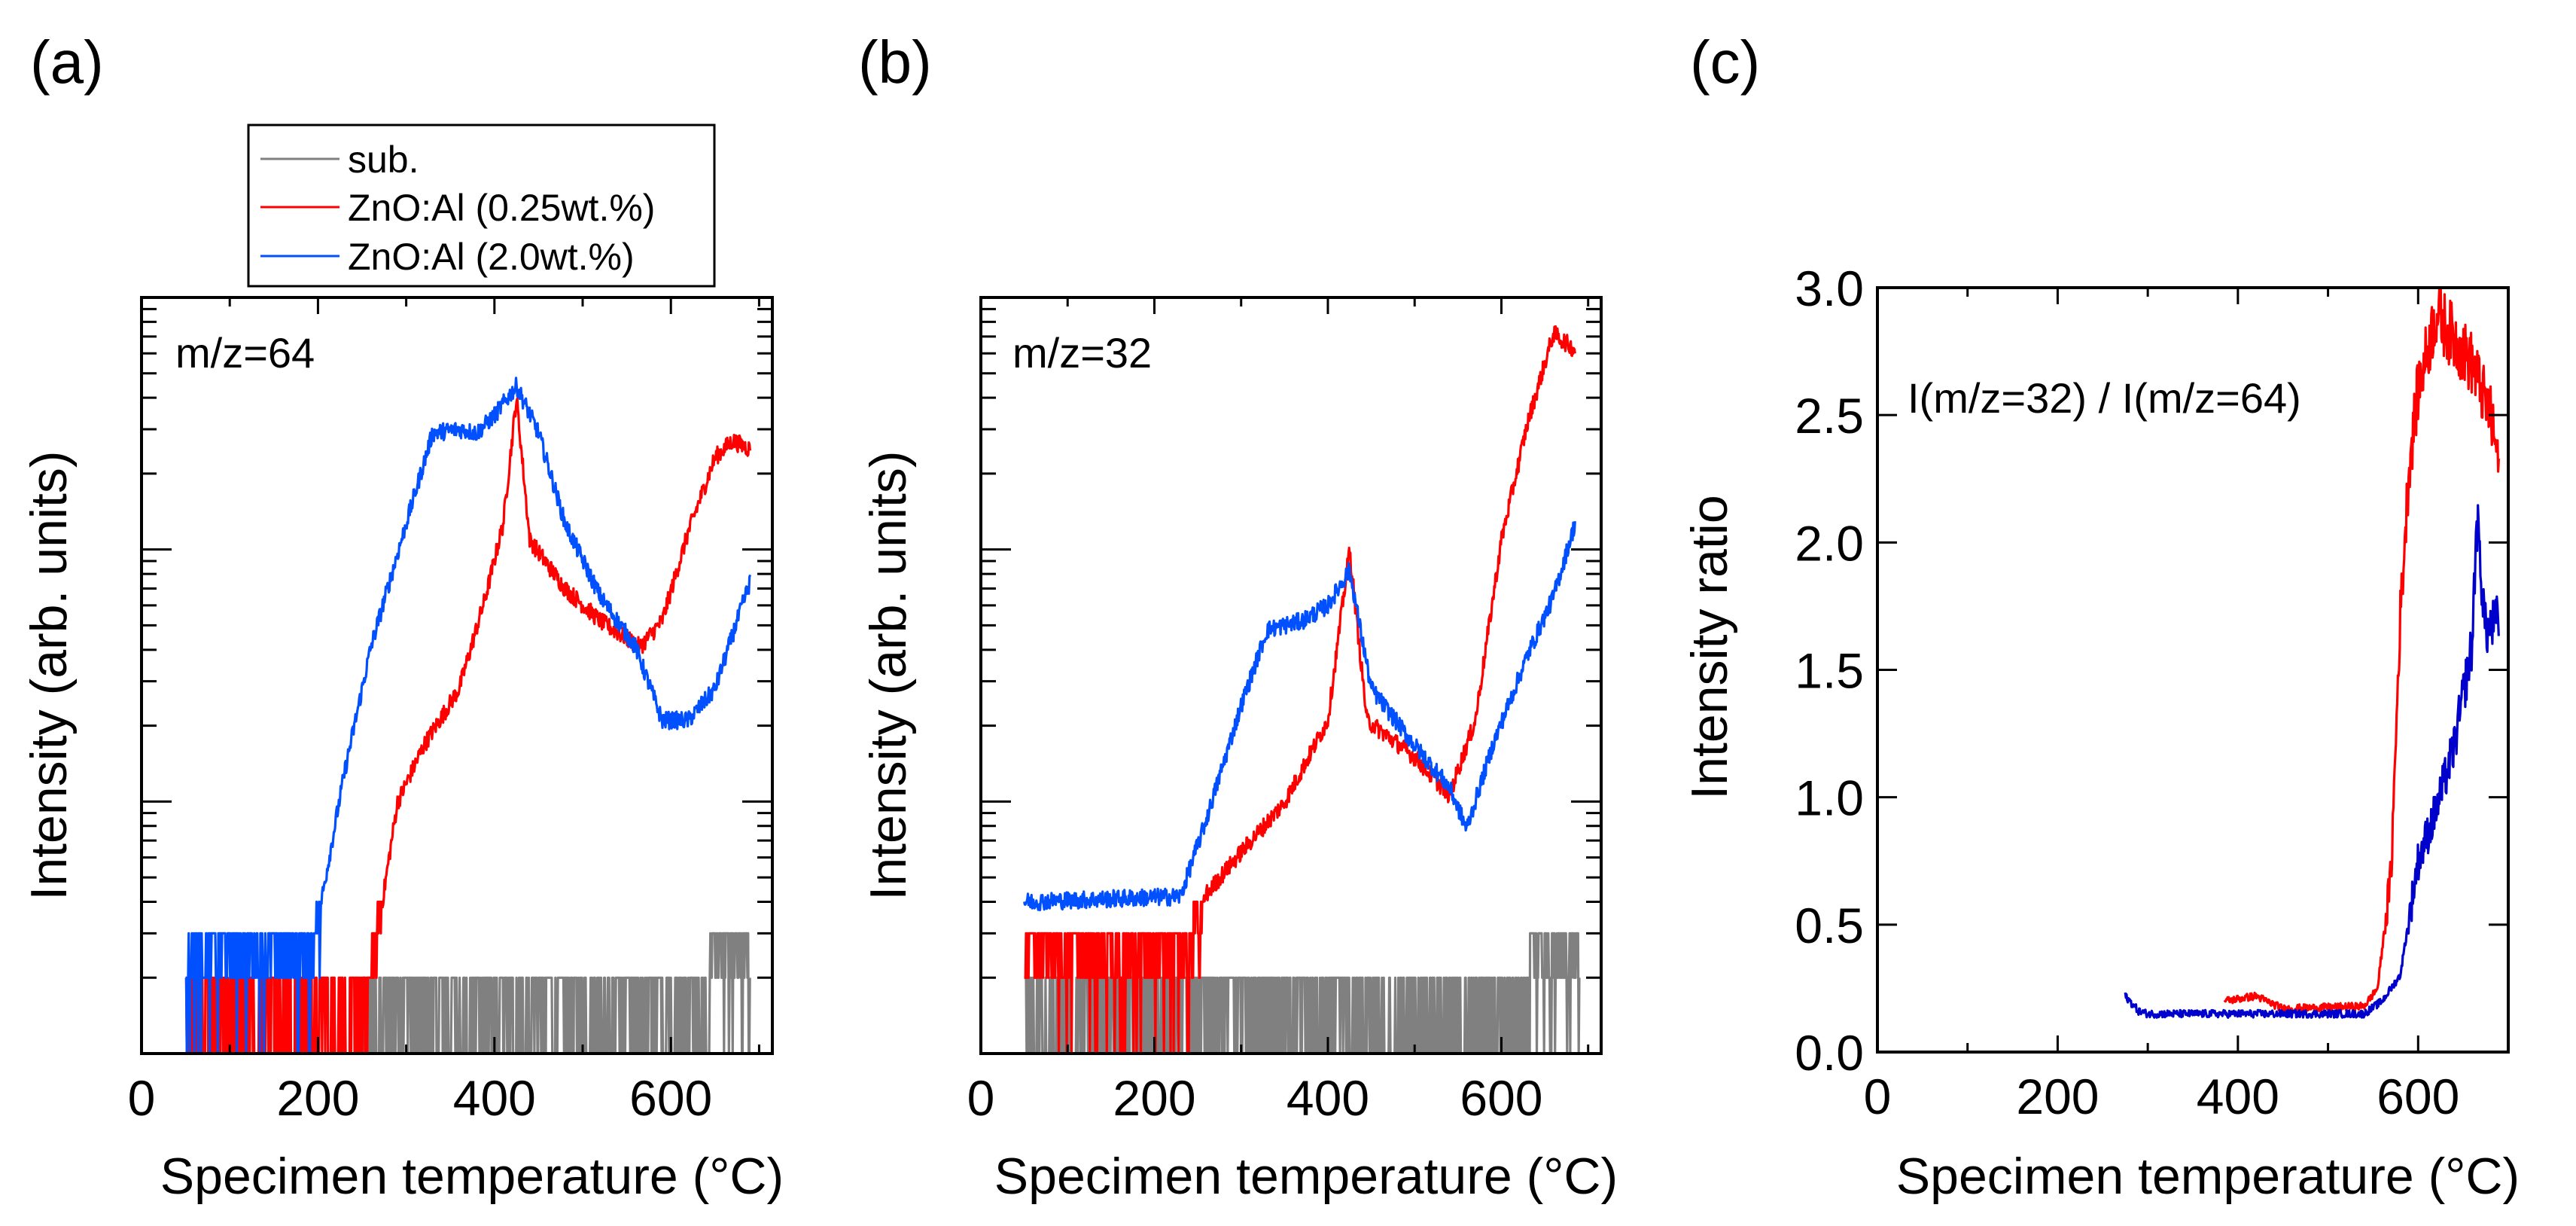 This screenshot has width=2576, height=1226. I want to click on y-tick-label: 1.0, so click(1830, 798).